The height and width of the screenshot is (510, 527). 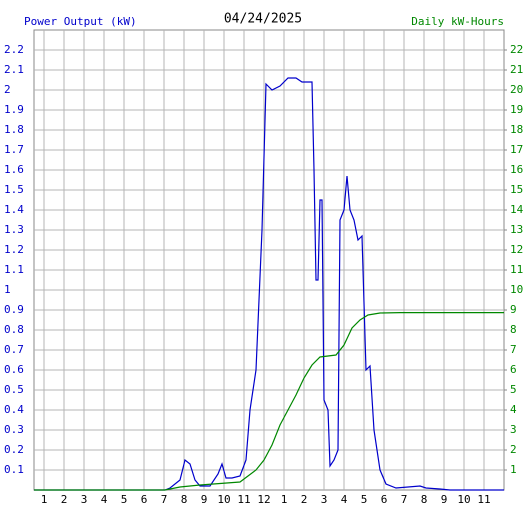 I want to click on y-tick-label: 0.7, so click(x=14, y=349).